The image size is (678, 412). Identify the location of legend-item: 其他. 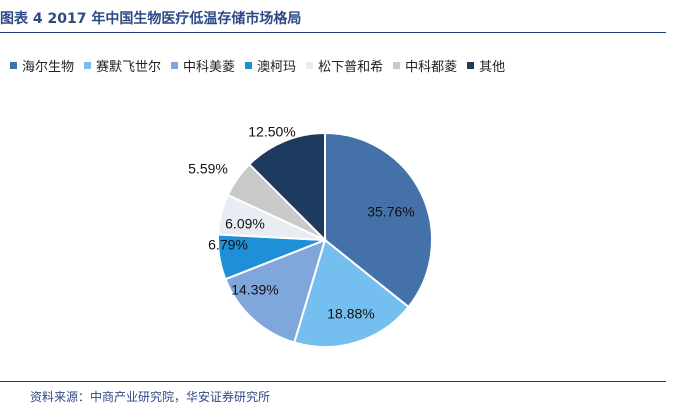
(486, 65).